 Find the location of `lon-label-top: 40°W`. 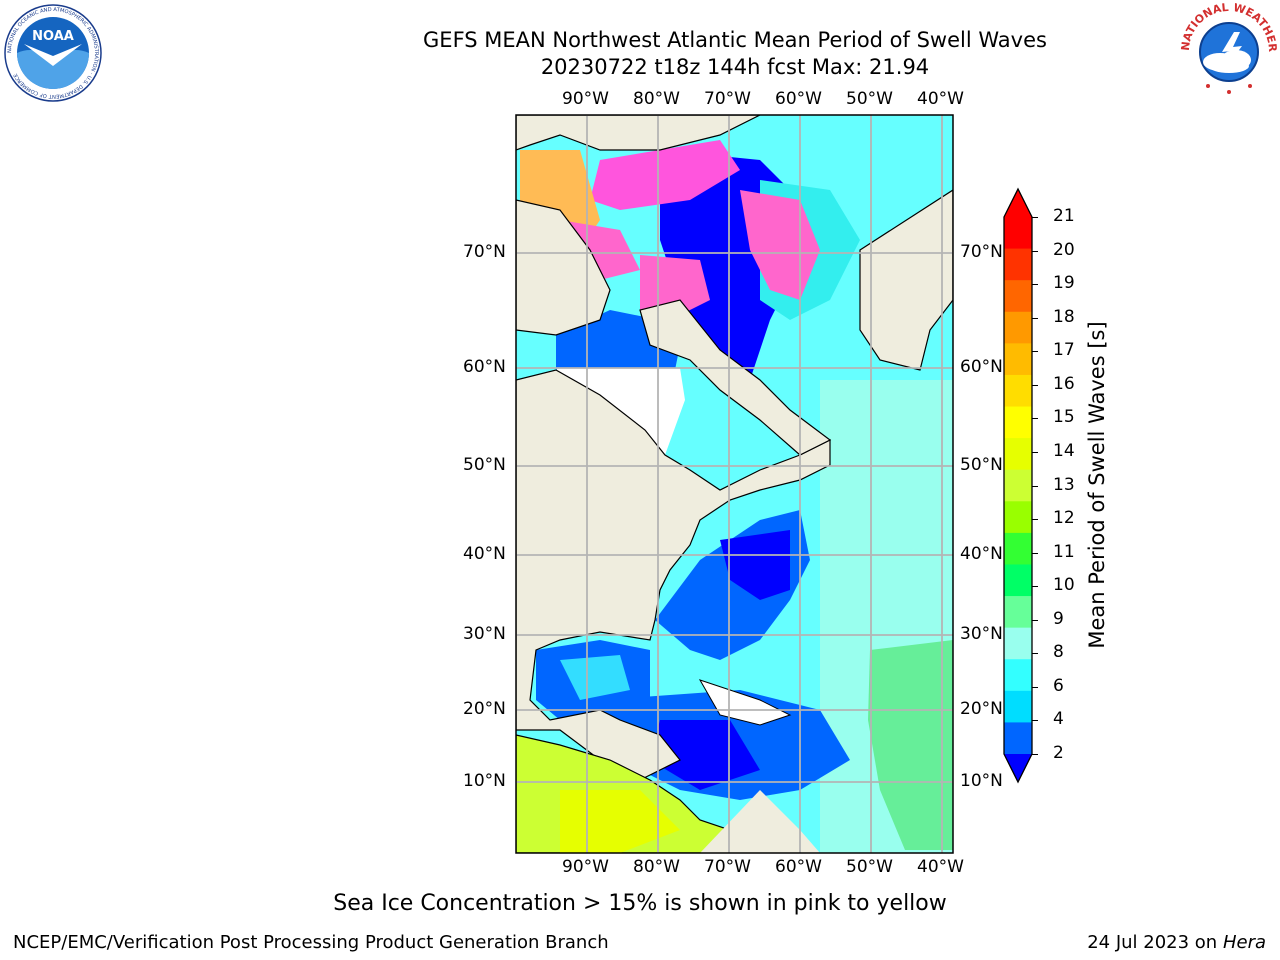

lon-label-top: 40°W is located at coordinates (940, 99).